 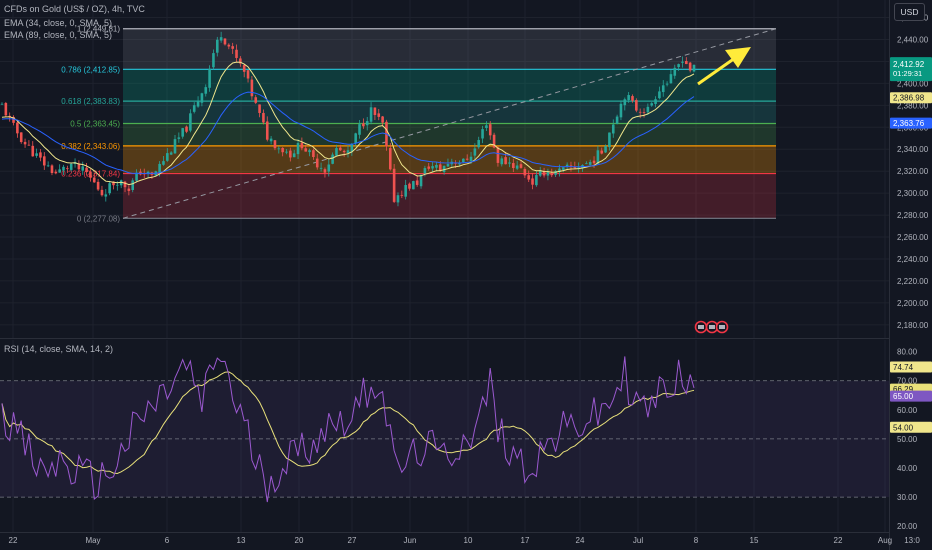 What do you see at coordinates (724, 66) in the screenshot?
I see `forecast-arrow` at bounding box center [724, 66].